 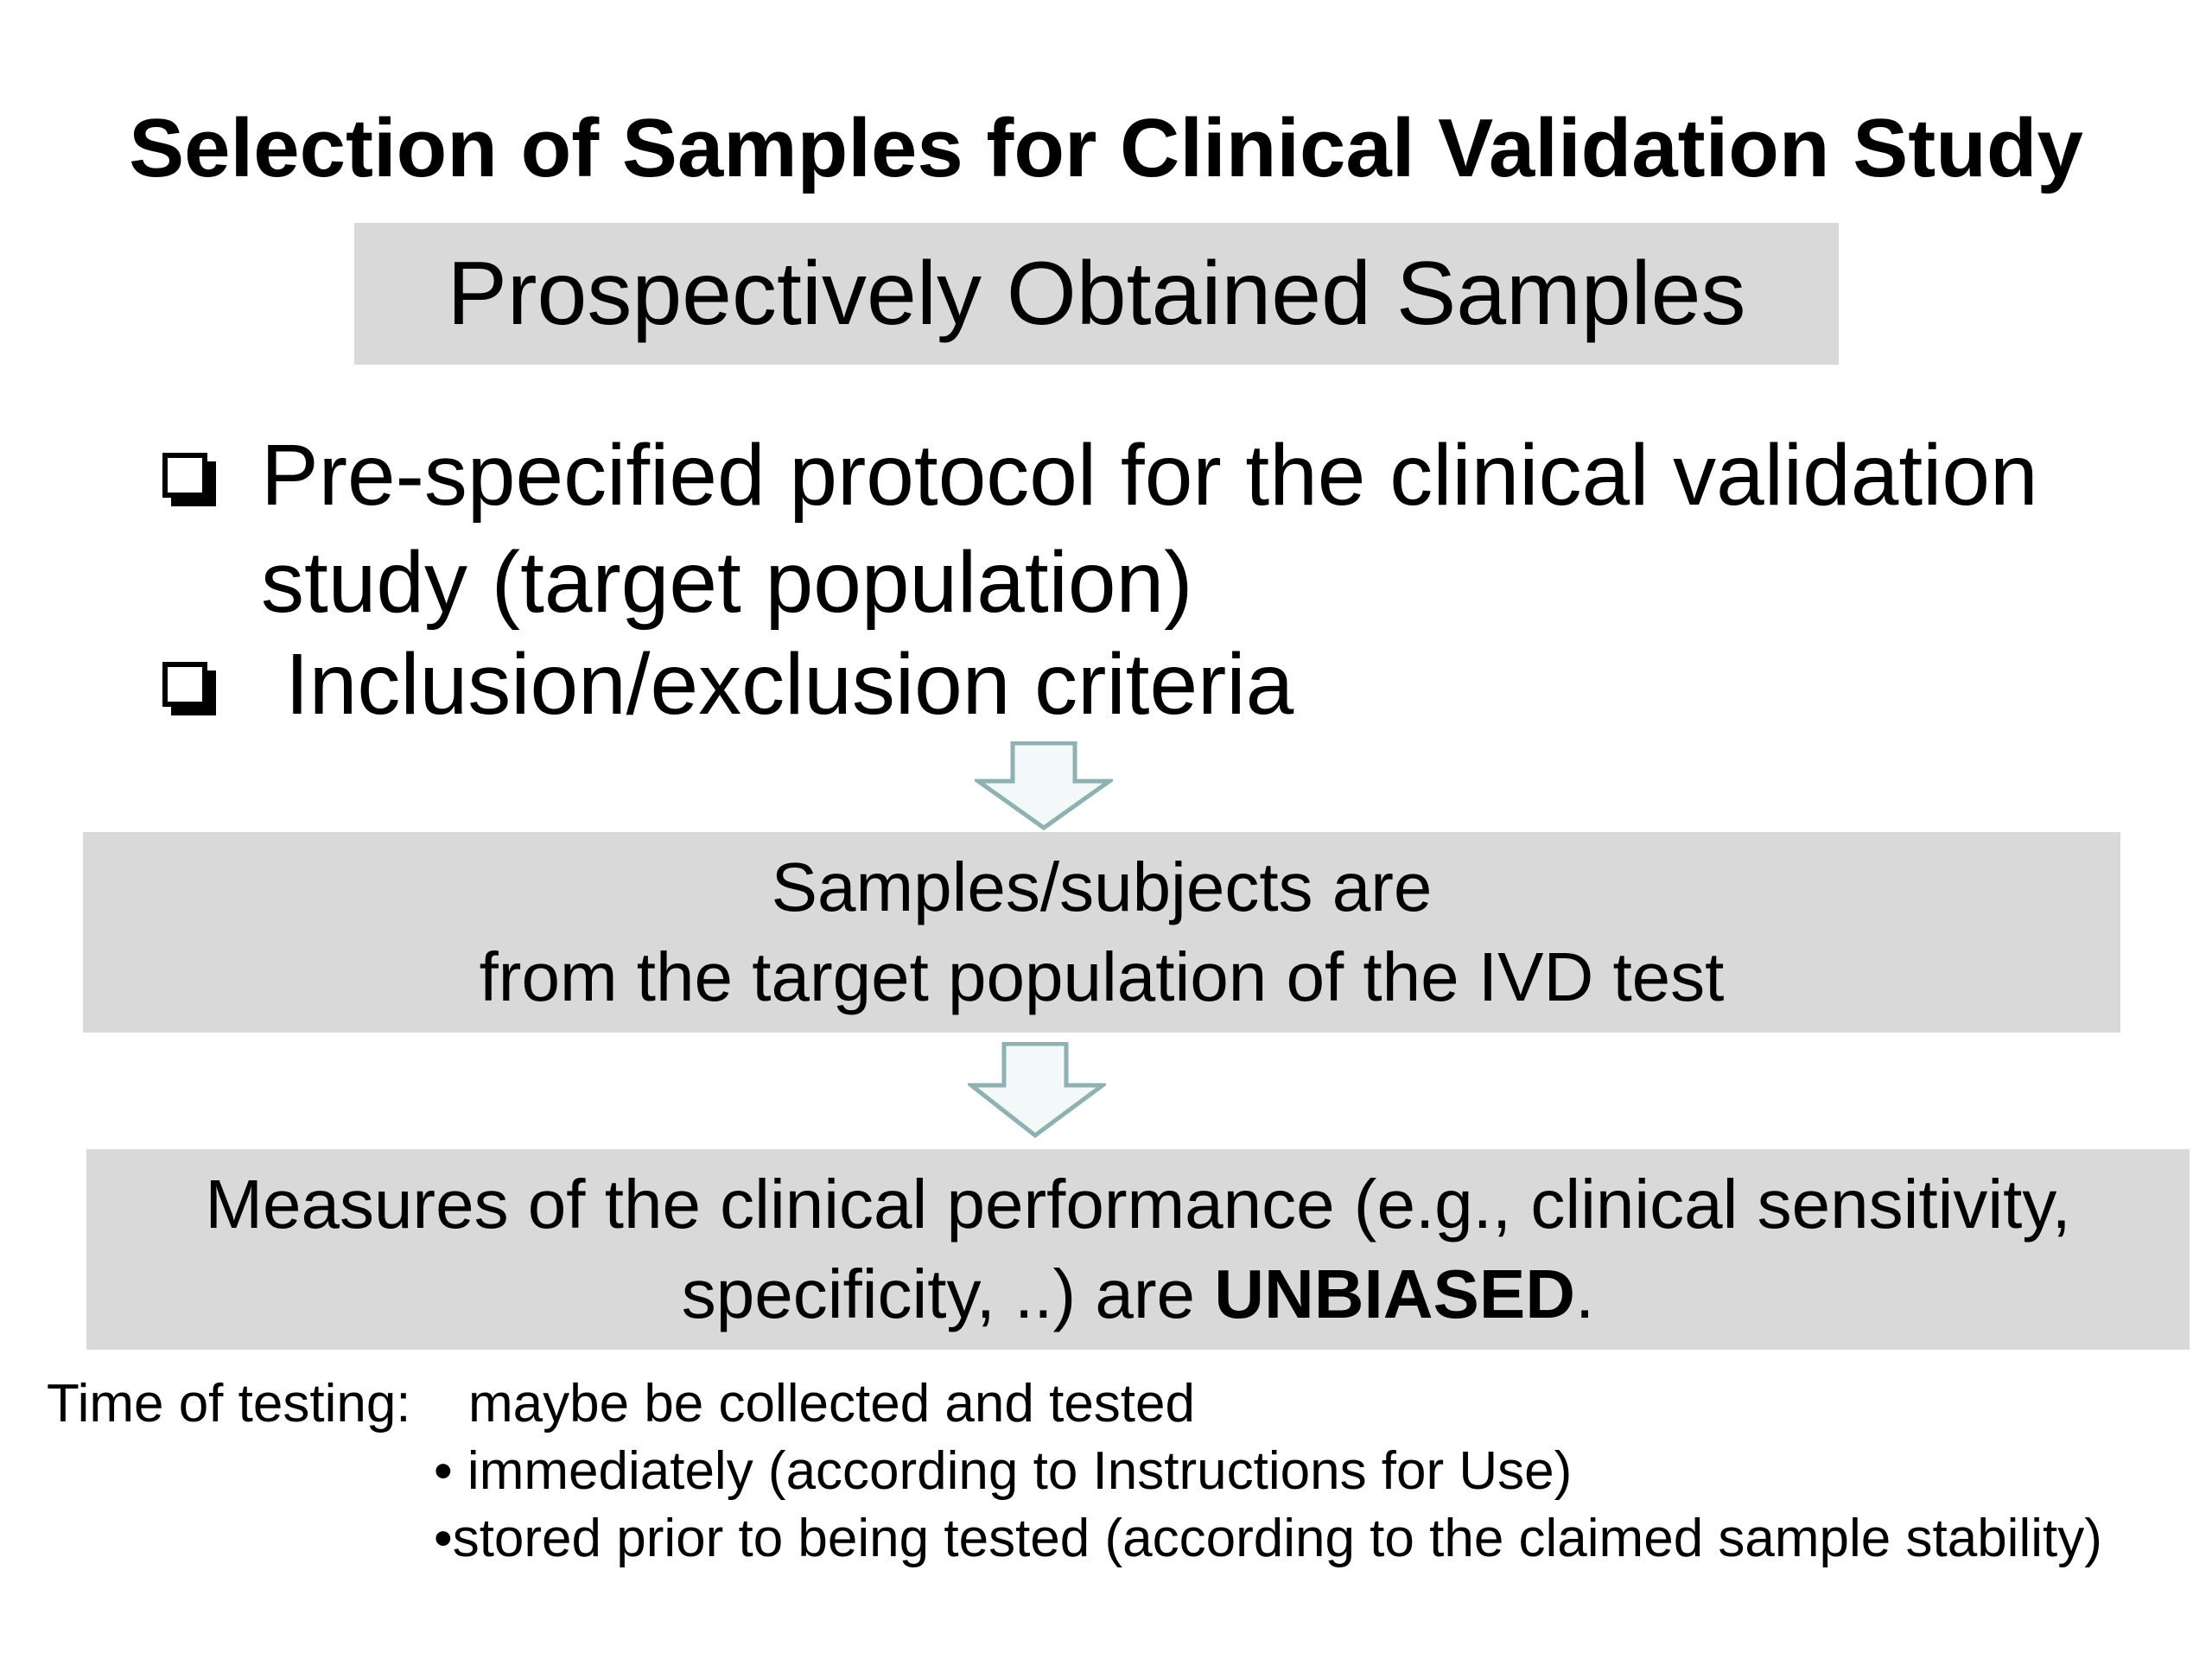 I want to click on time-of-testing-intro: maybe be collected and tested, so click(x=831, y=1403).